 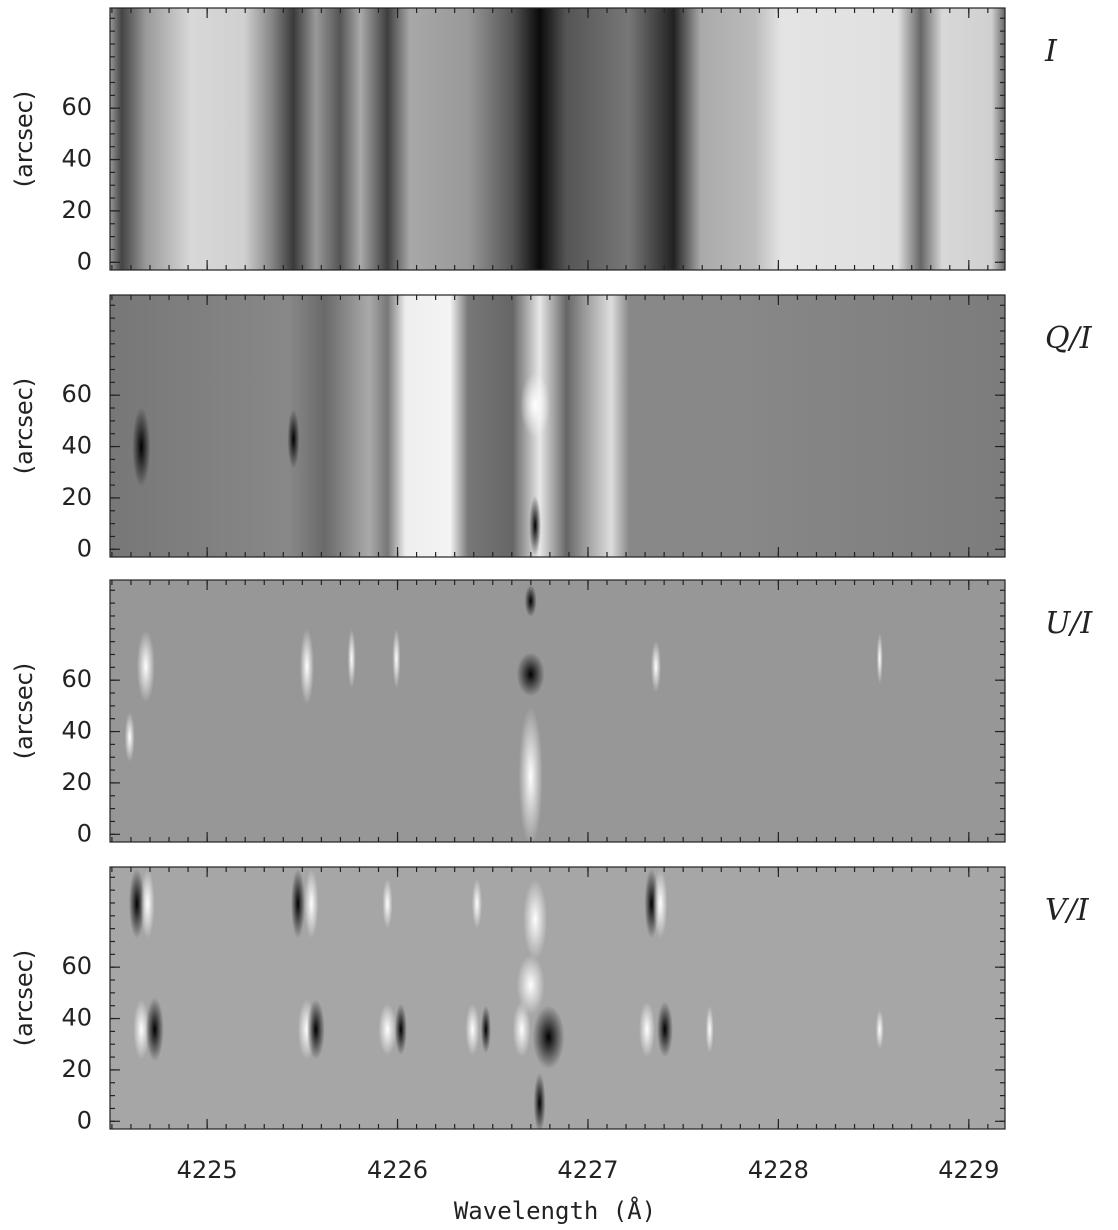 What do you see at coordinates (587, 1170) in the screenshot?
I see `x-tick-label: 4227` at bounding box center [587, 1170].